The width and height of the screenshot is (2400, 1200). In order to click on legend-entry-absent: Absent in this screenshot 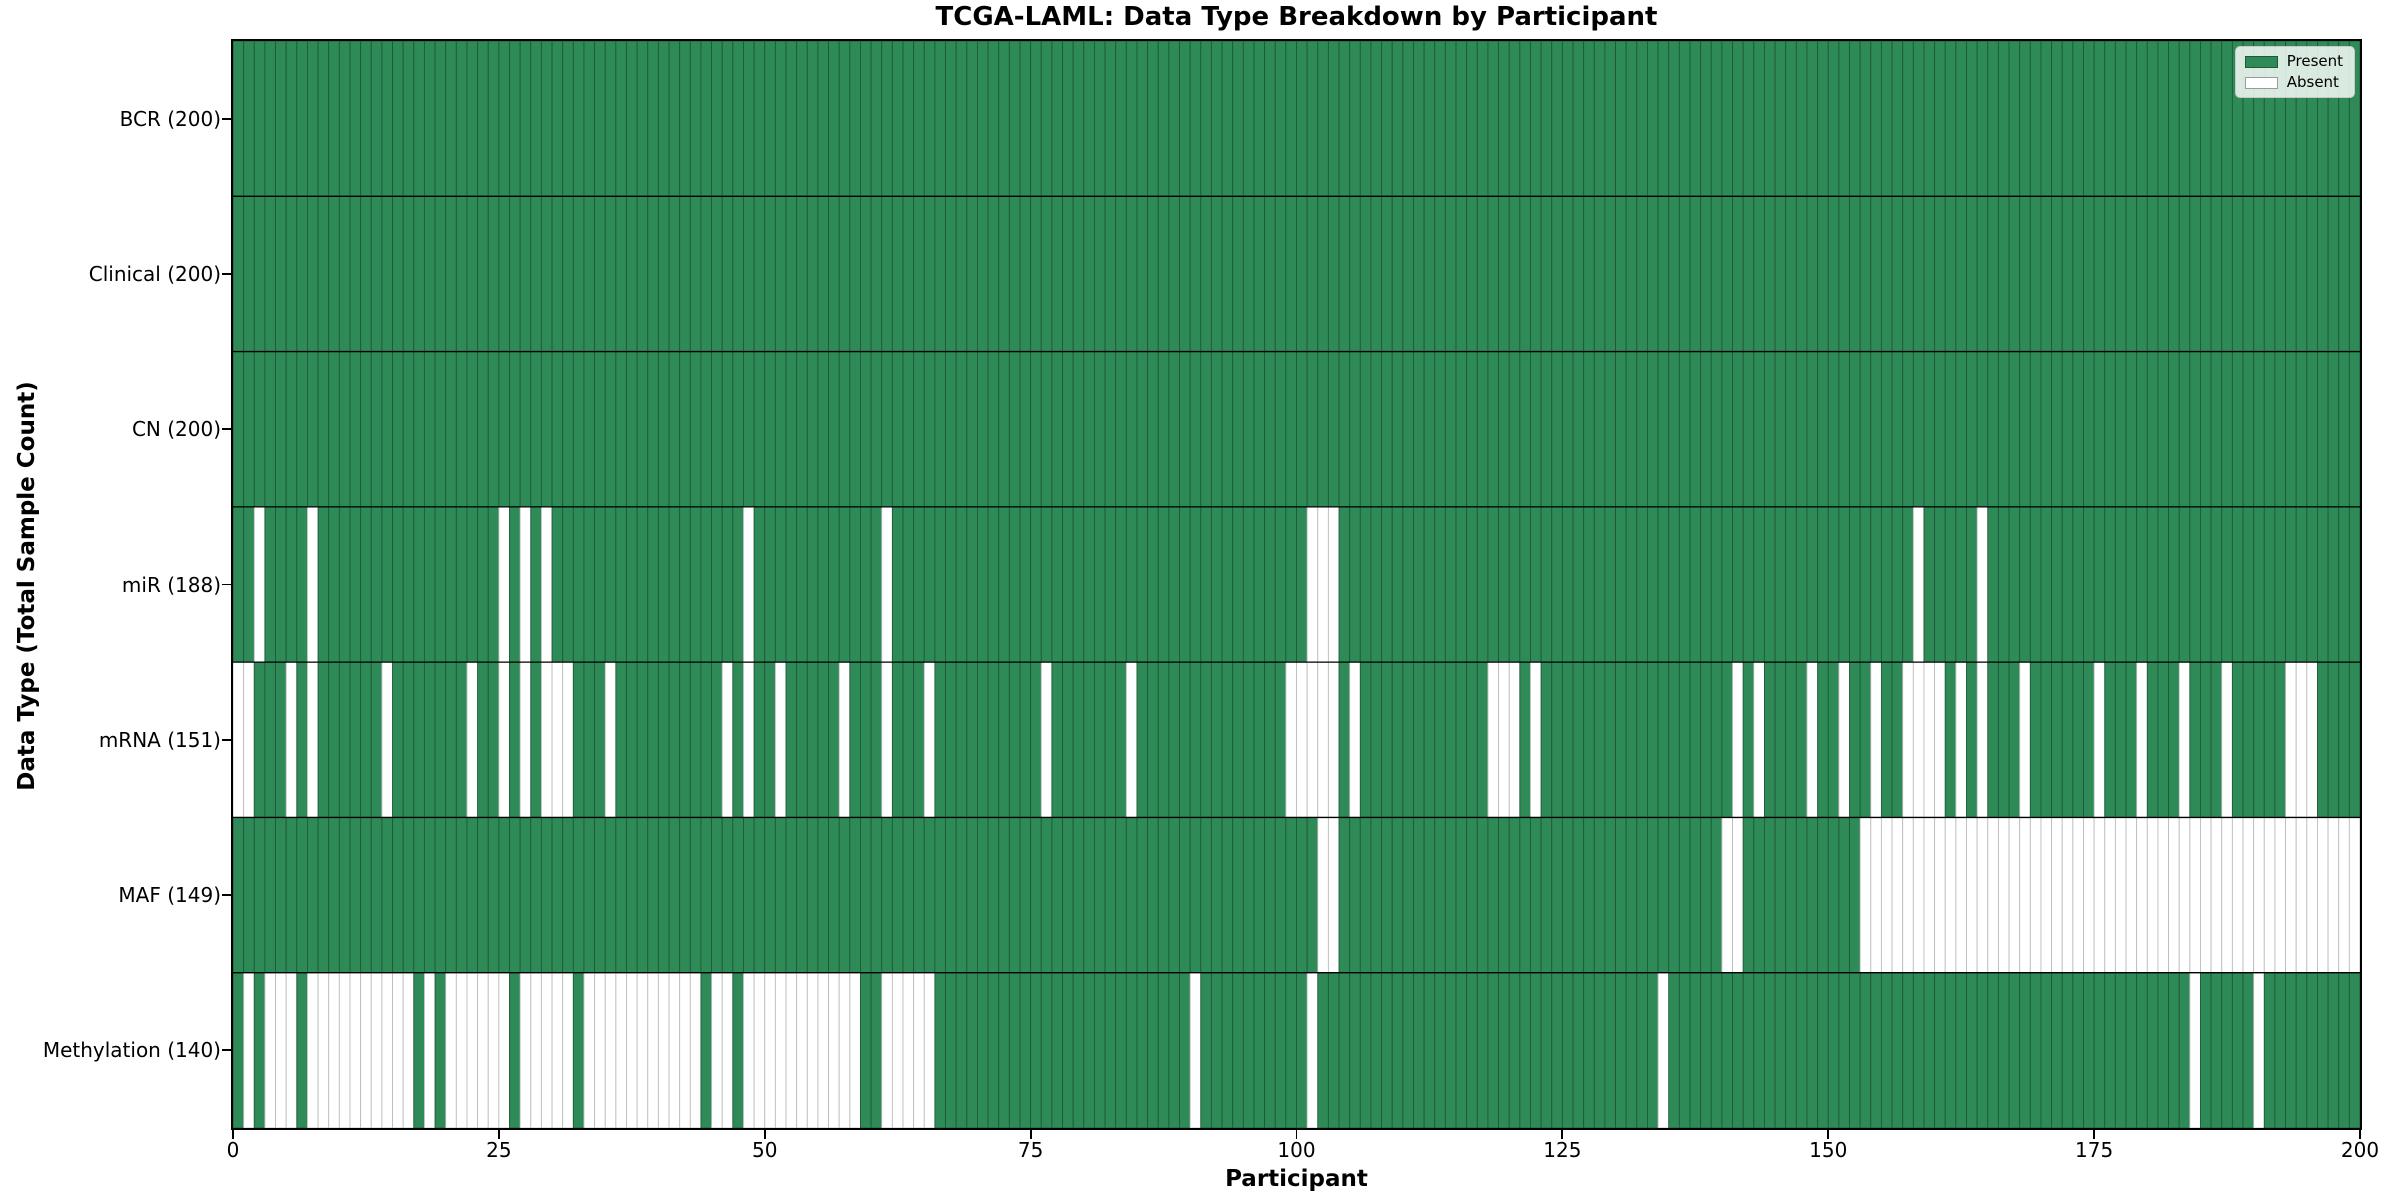, I will do `click(2293, 82)`.